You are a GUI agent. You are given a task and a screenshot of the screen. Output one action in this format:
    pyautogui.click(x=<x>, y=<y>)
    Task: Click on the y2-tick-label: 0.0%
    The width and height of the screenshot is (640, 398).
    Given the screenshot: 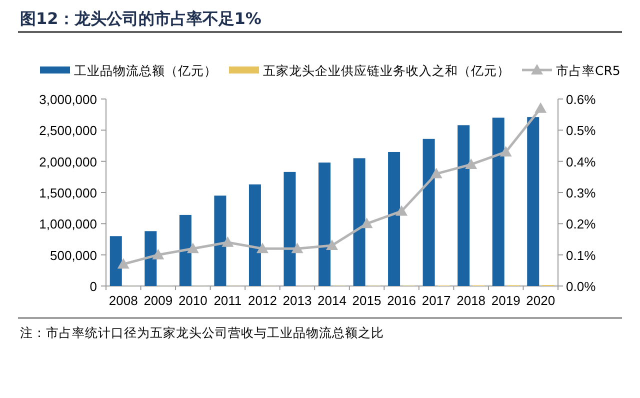 What is the action you would take?
    pyautogui.click(x=581, y=286)
    